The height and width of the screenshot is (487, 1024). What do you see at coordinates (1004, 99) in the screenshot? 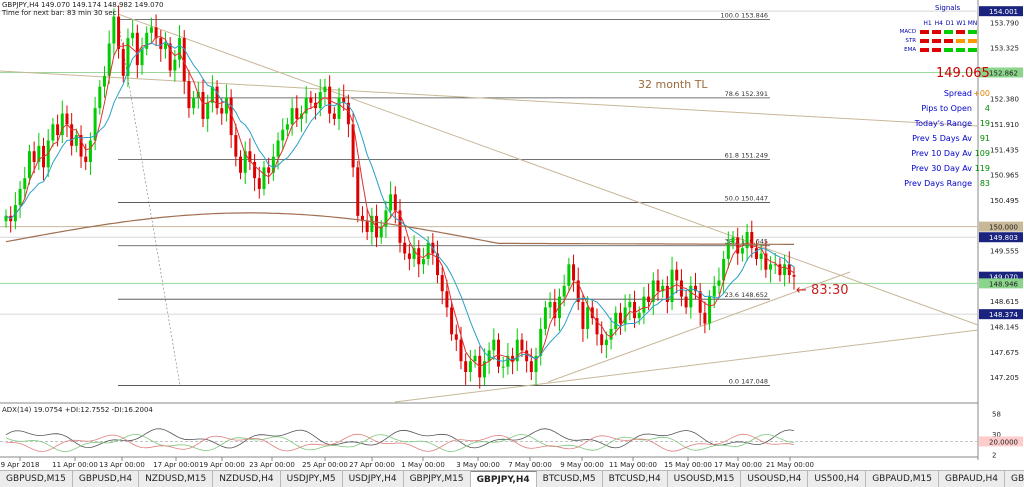
I see `price-tick-label: 152.380` at bounding box center [1004, 99].